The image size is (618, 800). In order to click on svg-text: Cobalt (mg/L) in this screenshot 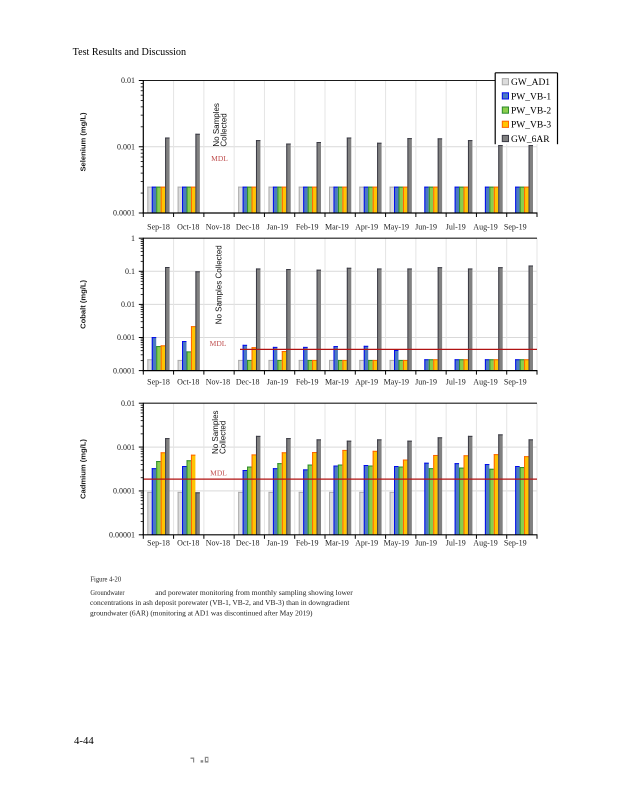, I will do `click(83, 303)`.